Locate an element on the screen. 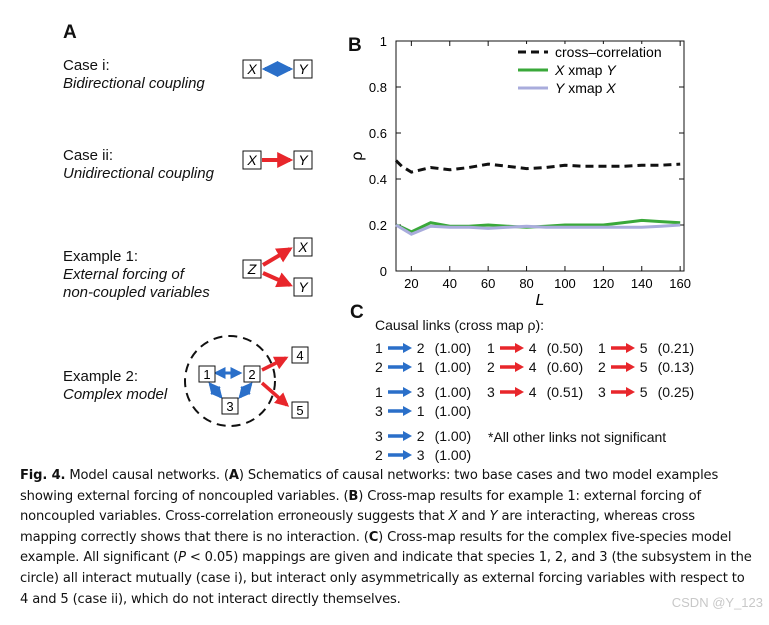 The image size is (769, 625). subsystem-circle is located at coordinates (230, 381).